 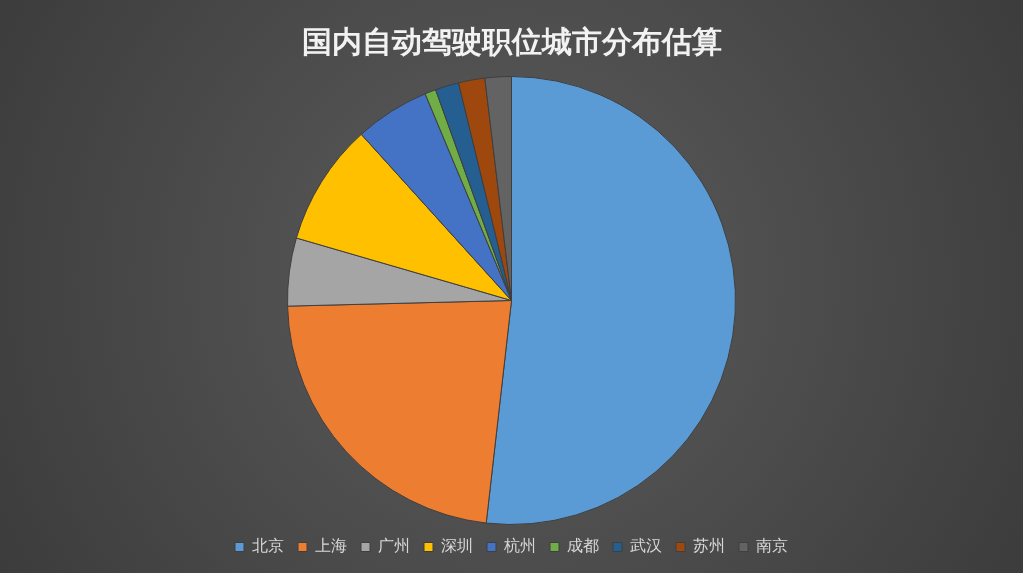 What do you see at coordinates (457, 546) in the screenshot?
I see `legend-label: 深圳` at bounding box center [457, 546].